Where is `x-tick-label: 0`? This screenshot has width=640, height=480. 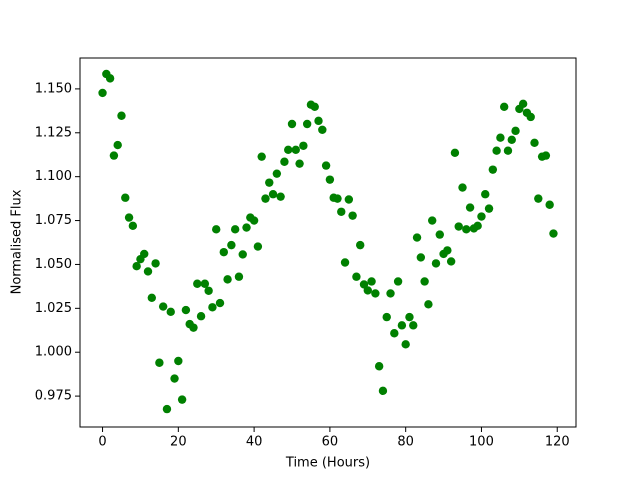
x-tick-label: 0 is located at coordinates (102, 442).